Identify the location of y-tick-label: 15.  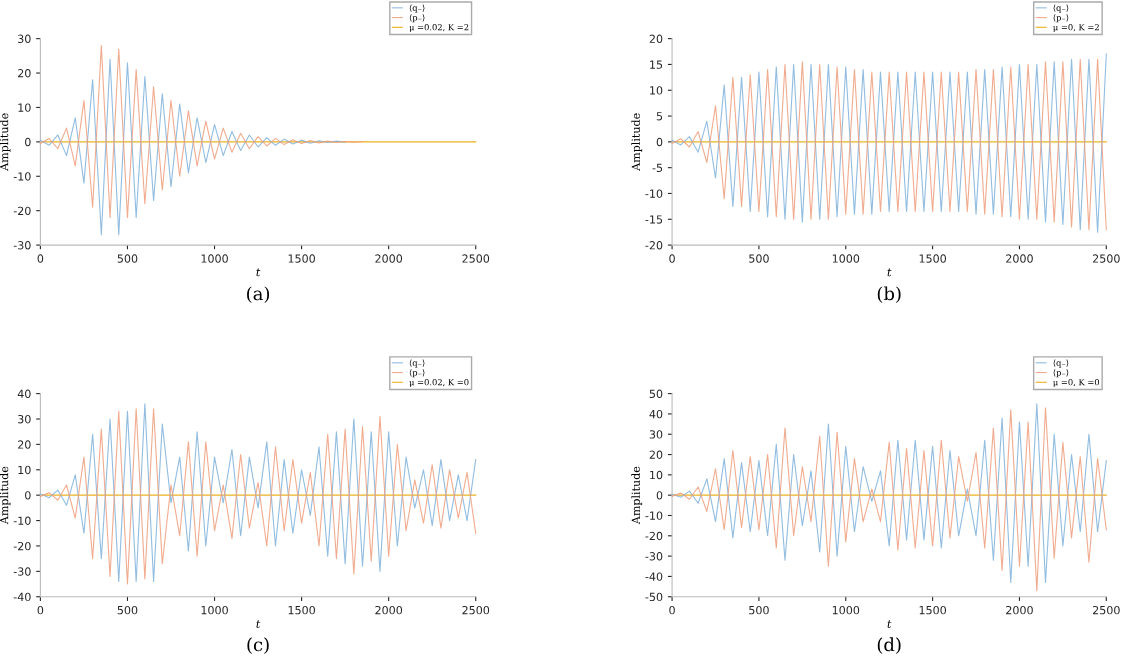
(656, 64).